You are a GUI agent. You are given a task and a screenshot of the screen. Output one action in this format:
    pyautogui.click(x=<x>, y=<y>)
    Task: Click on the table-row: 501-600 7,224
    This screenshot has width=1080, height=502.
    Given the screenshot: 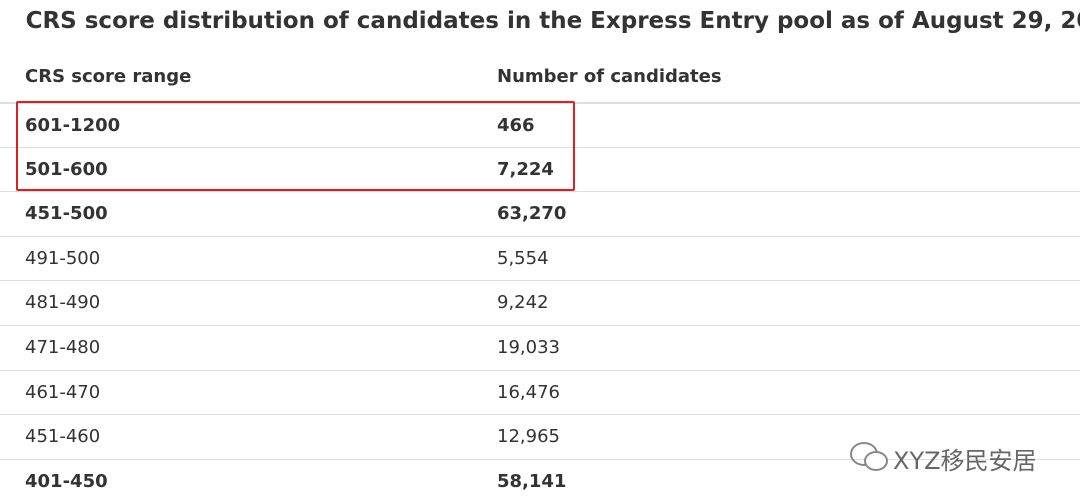 What is the action you would take?
    pyautogui.click(x=540, y=169)
    